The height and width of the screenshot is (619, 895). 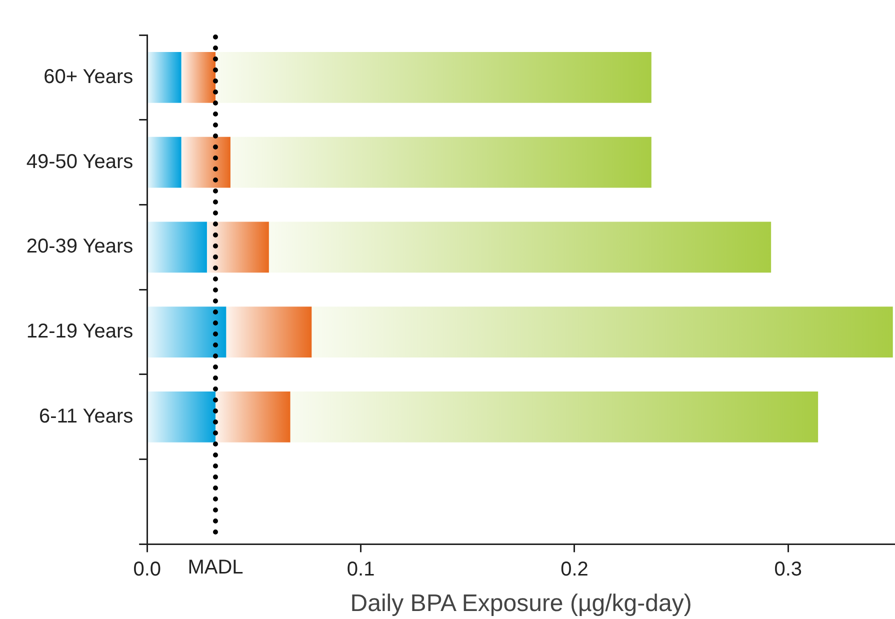 What do you see at coordinates (521, 604) in the screenshot?
I see `x-axis-title: Daily BPA Exposure (µg/kg-day)` at bounding box center [521, 604].